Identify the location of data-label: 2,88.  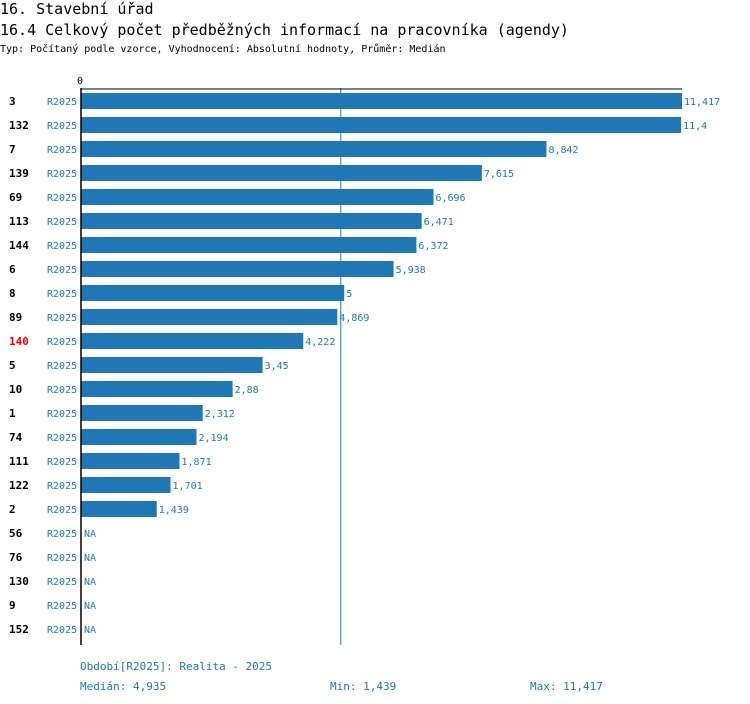
(247, 390).